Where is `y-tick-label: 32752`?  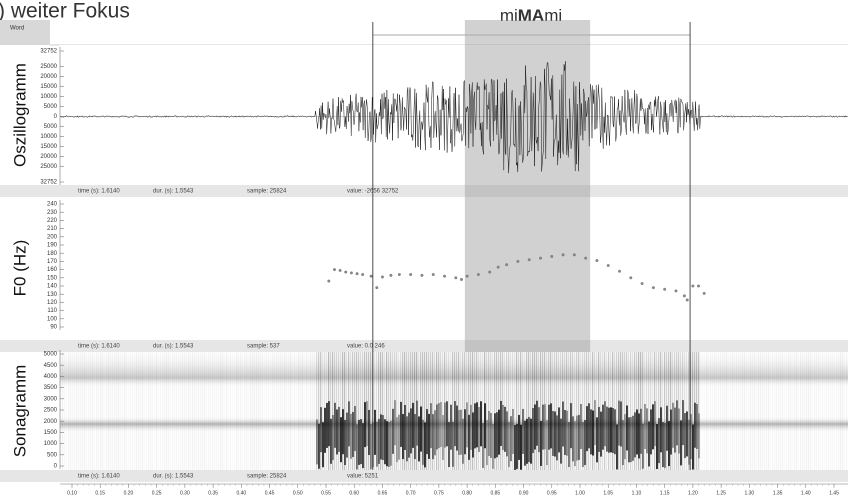 y-tick-label: 32752 is located at coordinates (48, 183).